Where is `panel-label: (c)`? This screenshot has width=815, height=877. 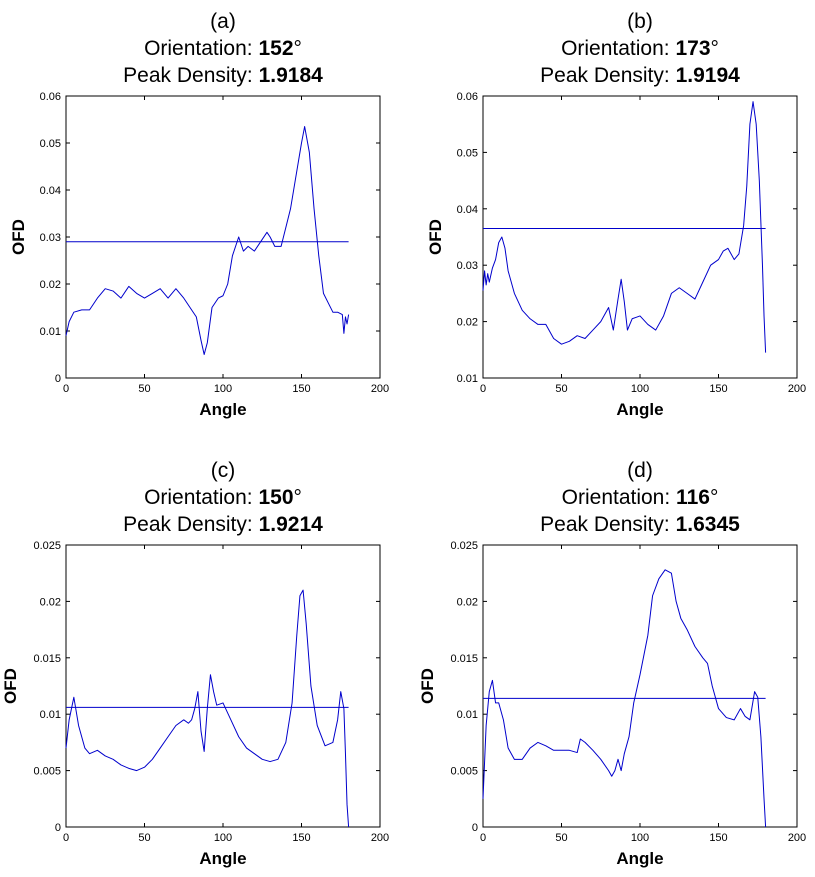 panel-label: (c) is located at coordinates (223, 470).